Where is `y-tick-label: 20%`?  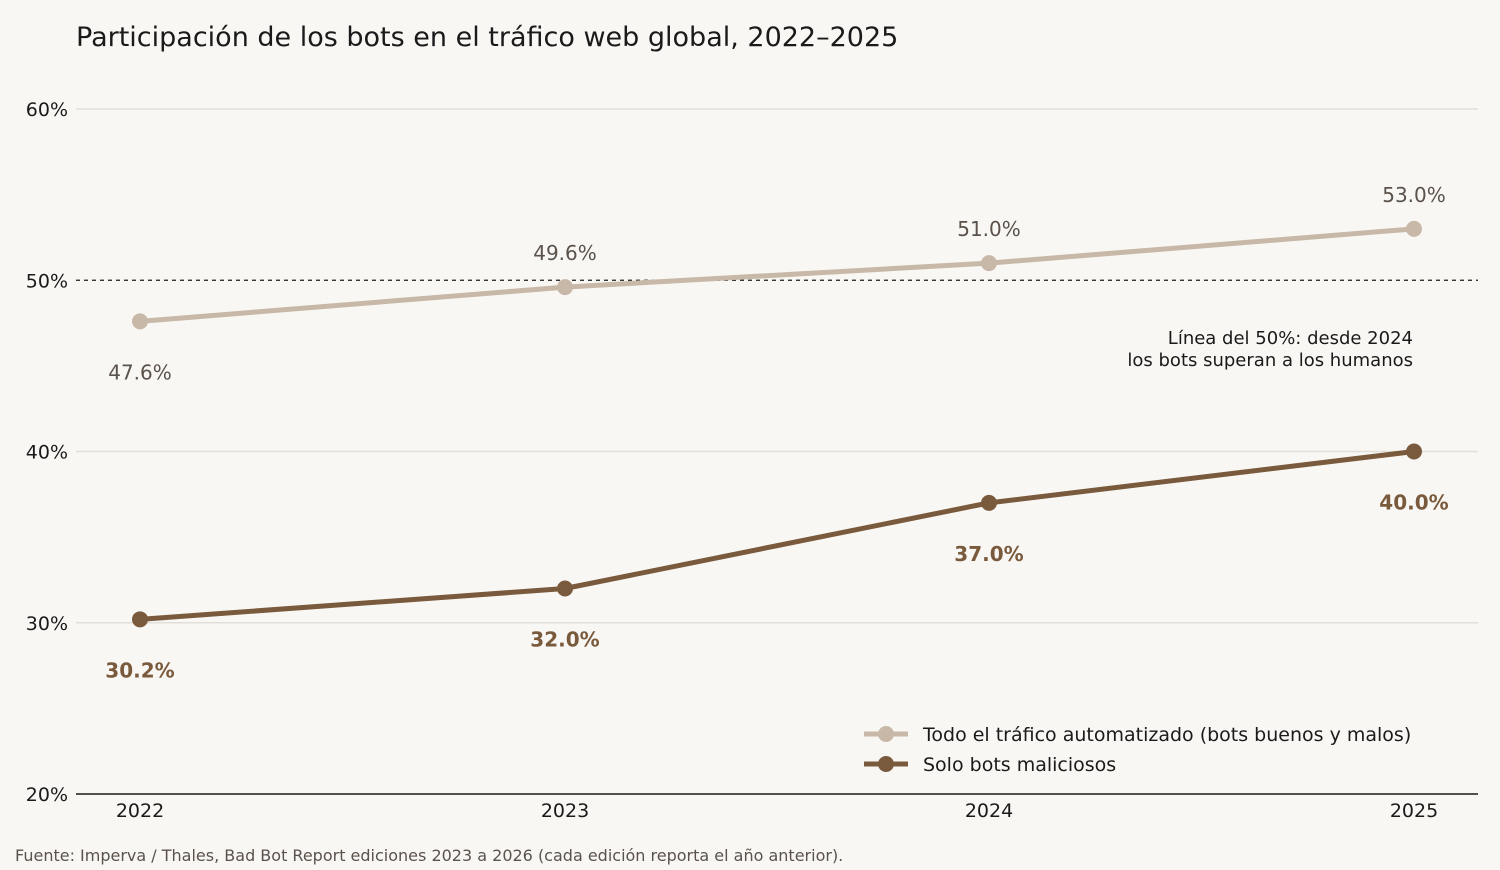
y-tick-label: 20% is located at coordinates (47, 795).